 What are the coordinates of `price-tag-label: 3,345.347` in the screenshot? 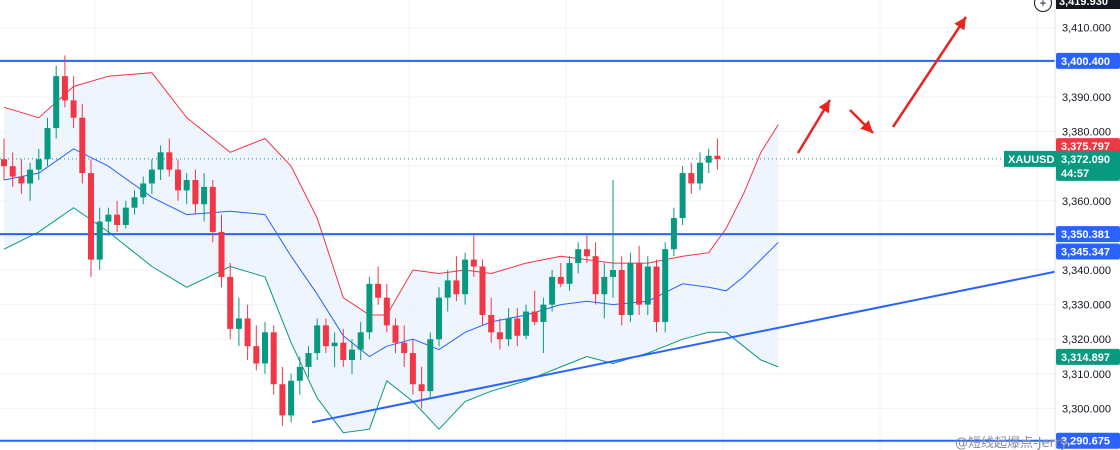 It's located at (1085, 252).